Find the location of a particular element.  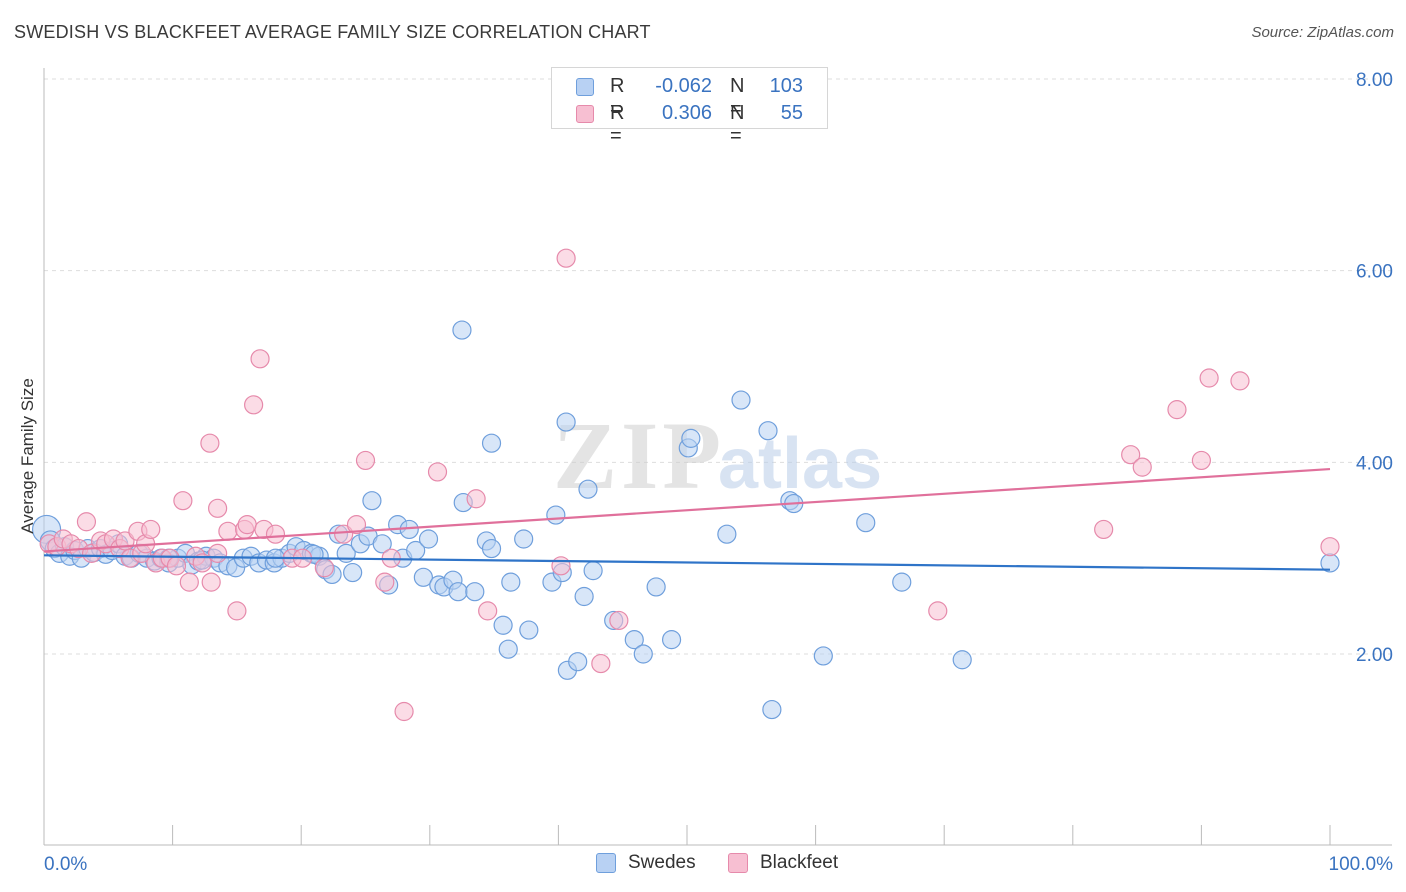

blackfeet-swatch is located at coordinates (585, 114).